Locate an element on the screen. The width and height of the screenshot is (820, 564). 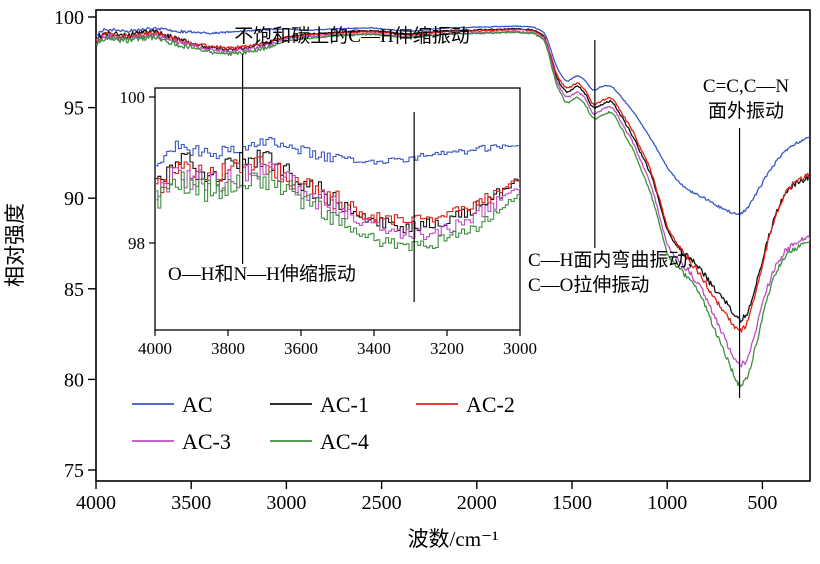
y-axis-tick-label: 85 is located at coordinates (74, 290).